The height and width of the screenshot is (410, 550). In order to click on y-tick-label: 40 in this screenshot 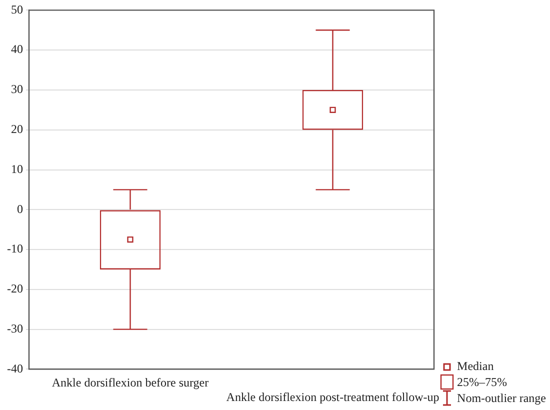, I will do `click(16, 49)`.